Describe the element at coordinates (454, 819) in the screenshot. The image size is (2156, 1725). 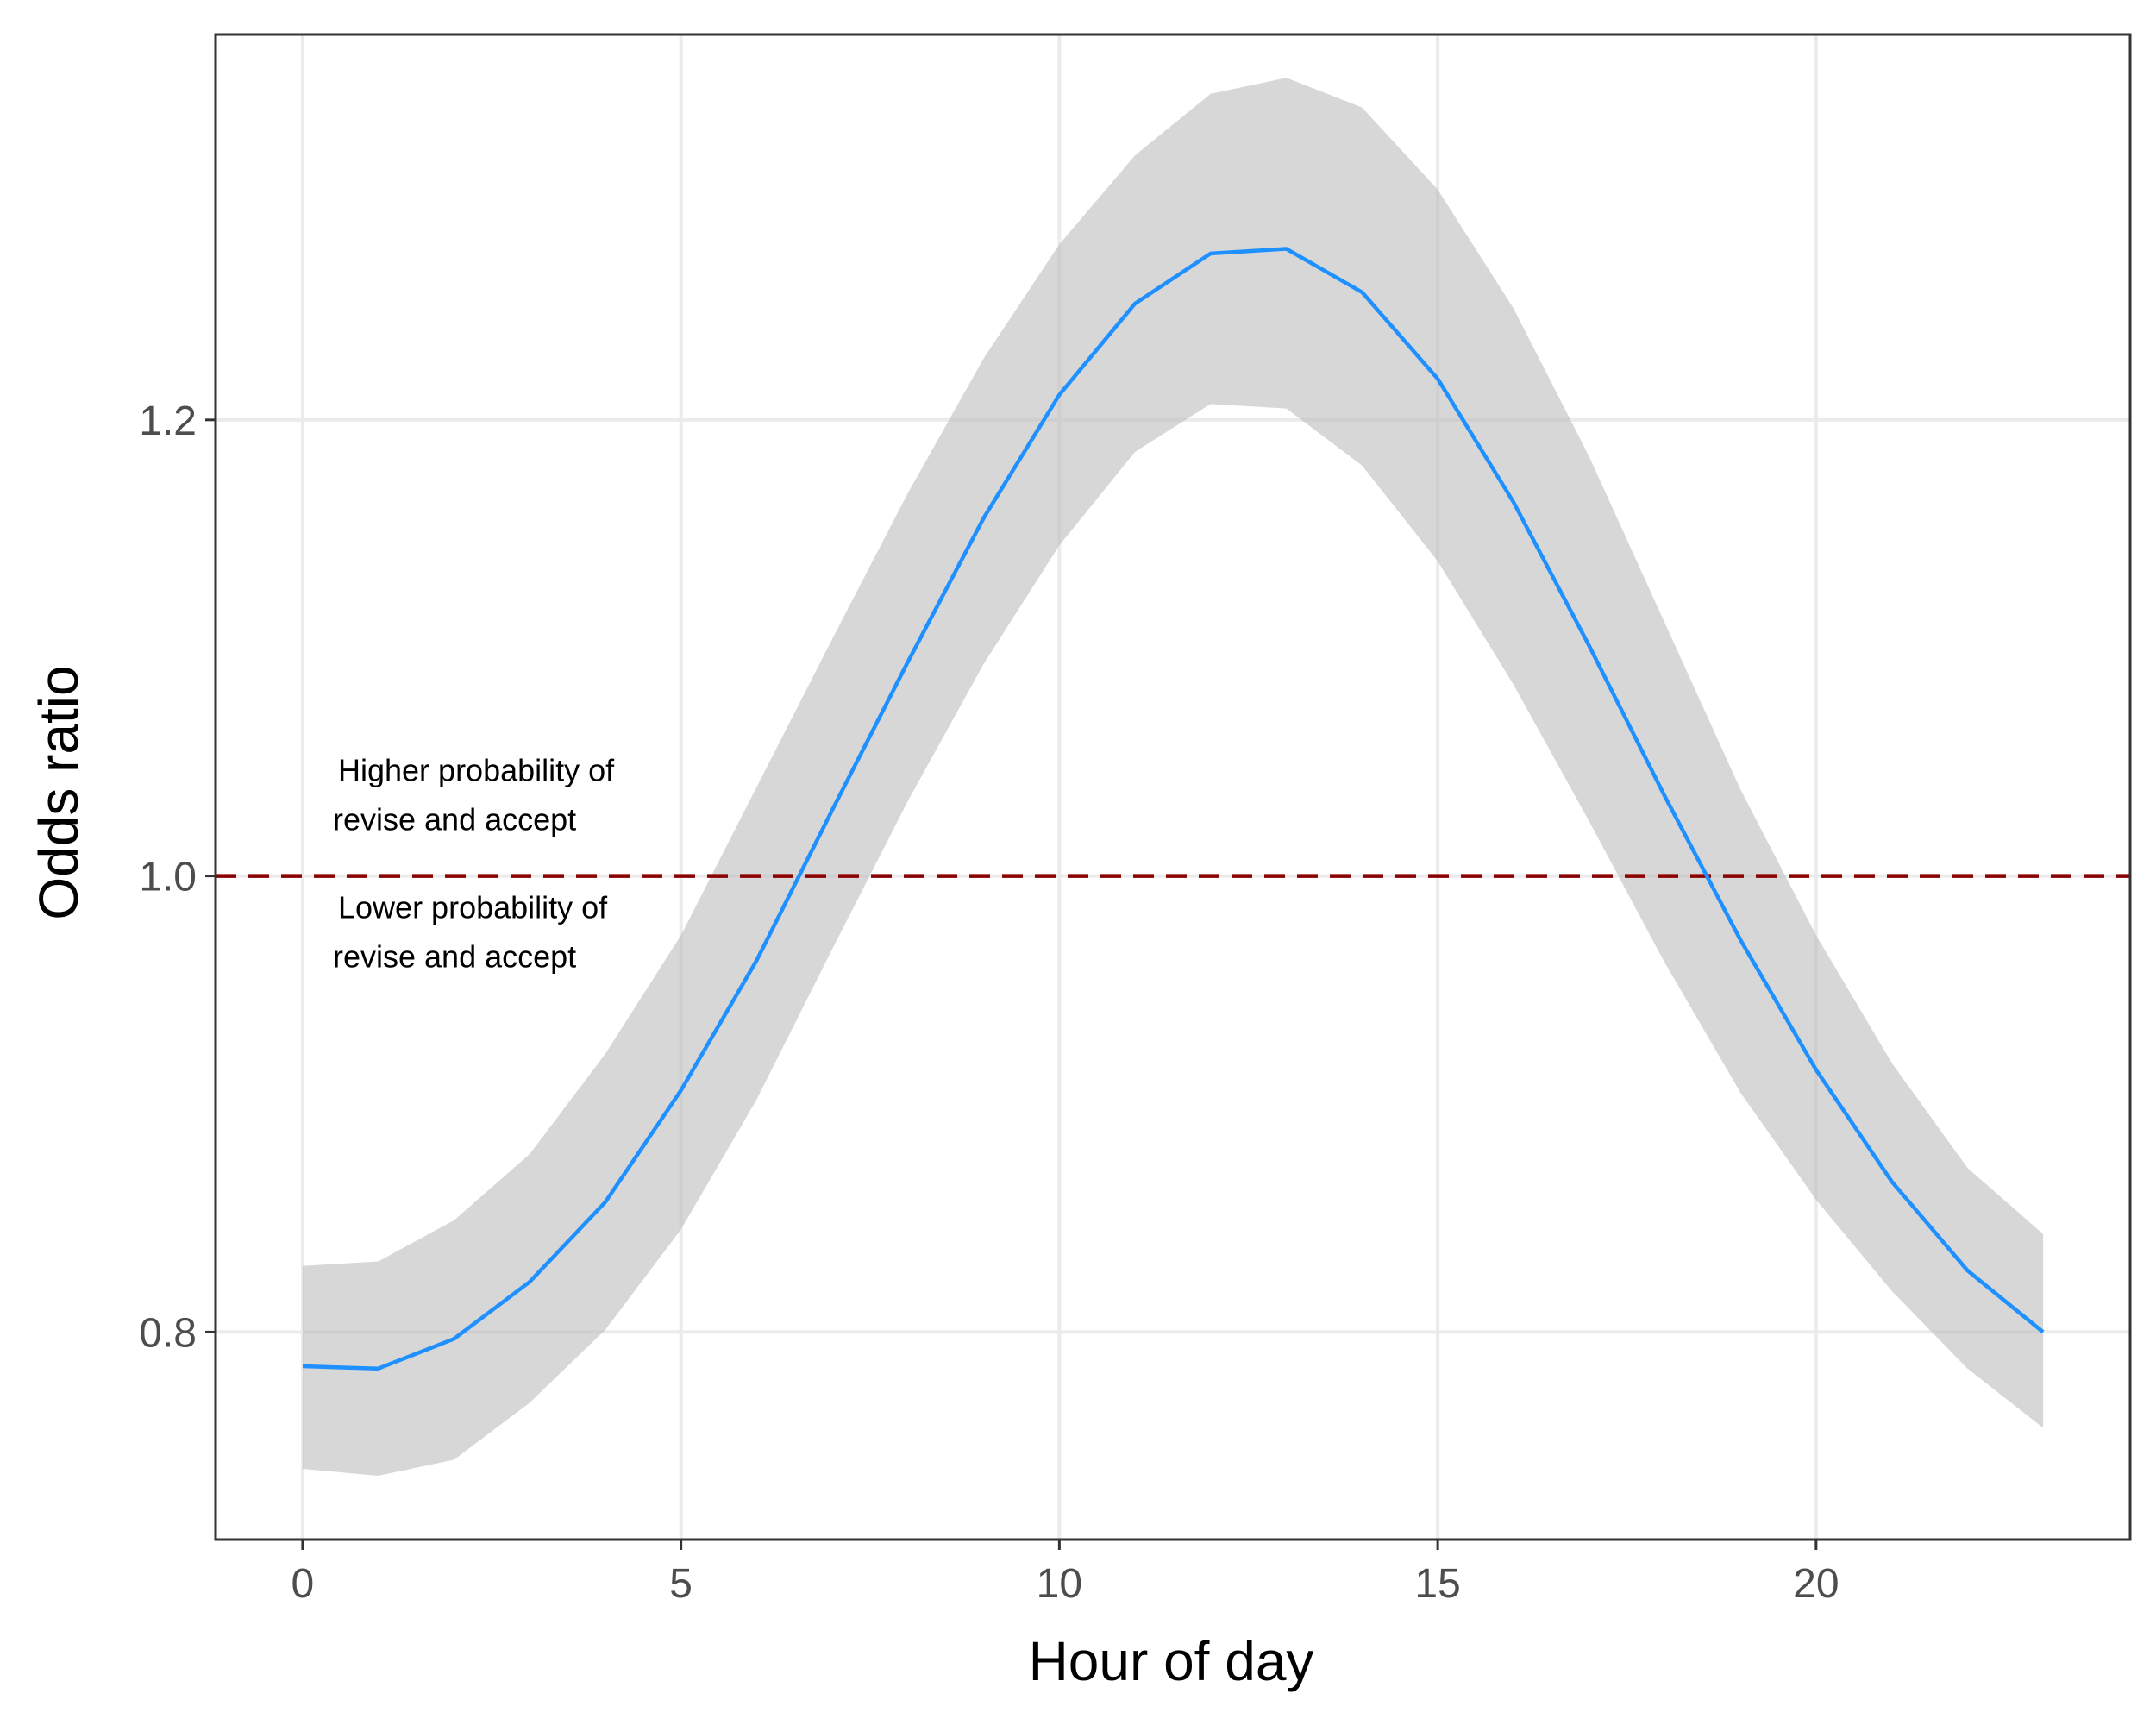
I see `annotation-0-line-1: revise and accept` at that location.